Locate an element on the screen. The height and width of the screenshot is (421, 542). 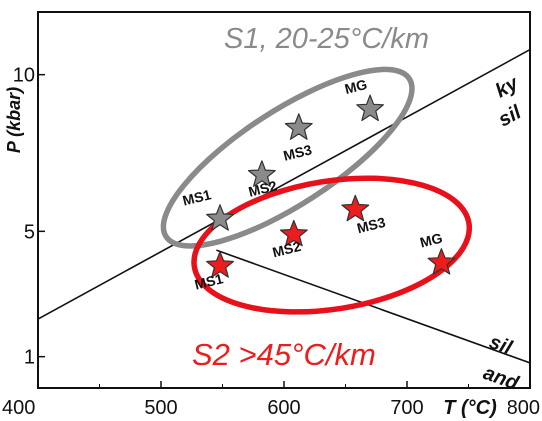
sample-star-s2-mg is located at coordinates (441, 261).